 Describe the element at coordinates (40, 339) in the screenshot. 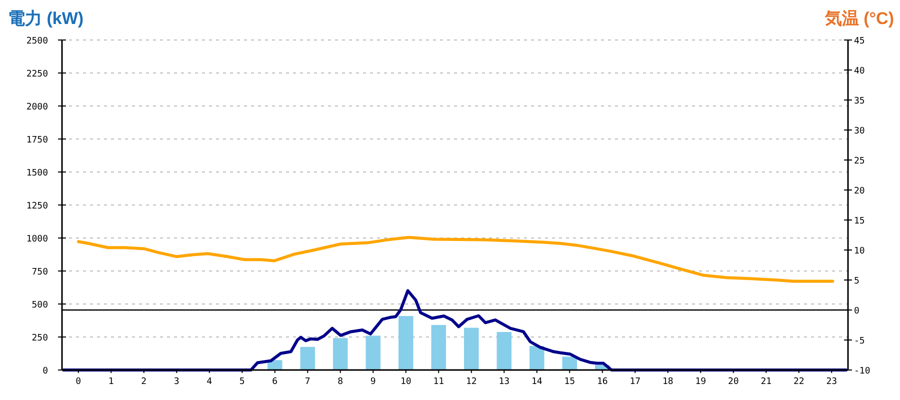

I see `y-tick-label: 250` at that location.